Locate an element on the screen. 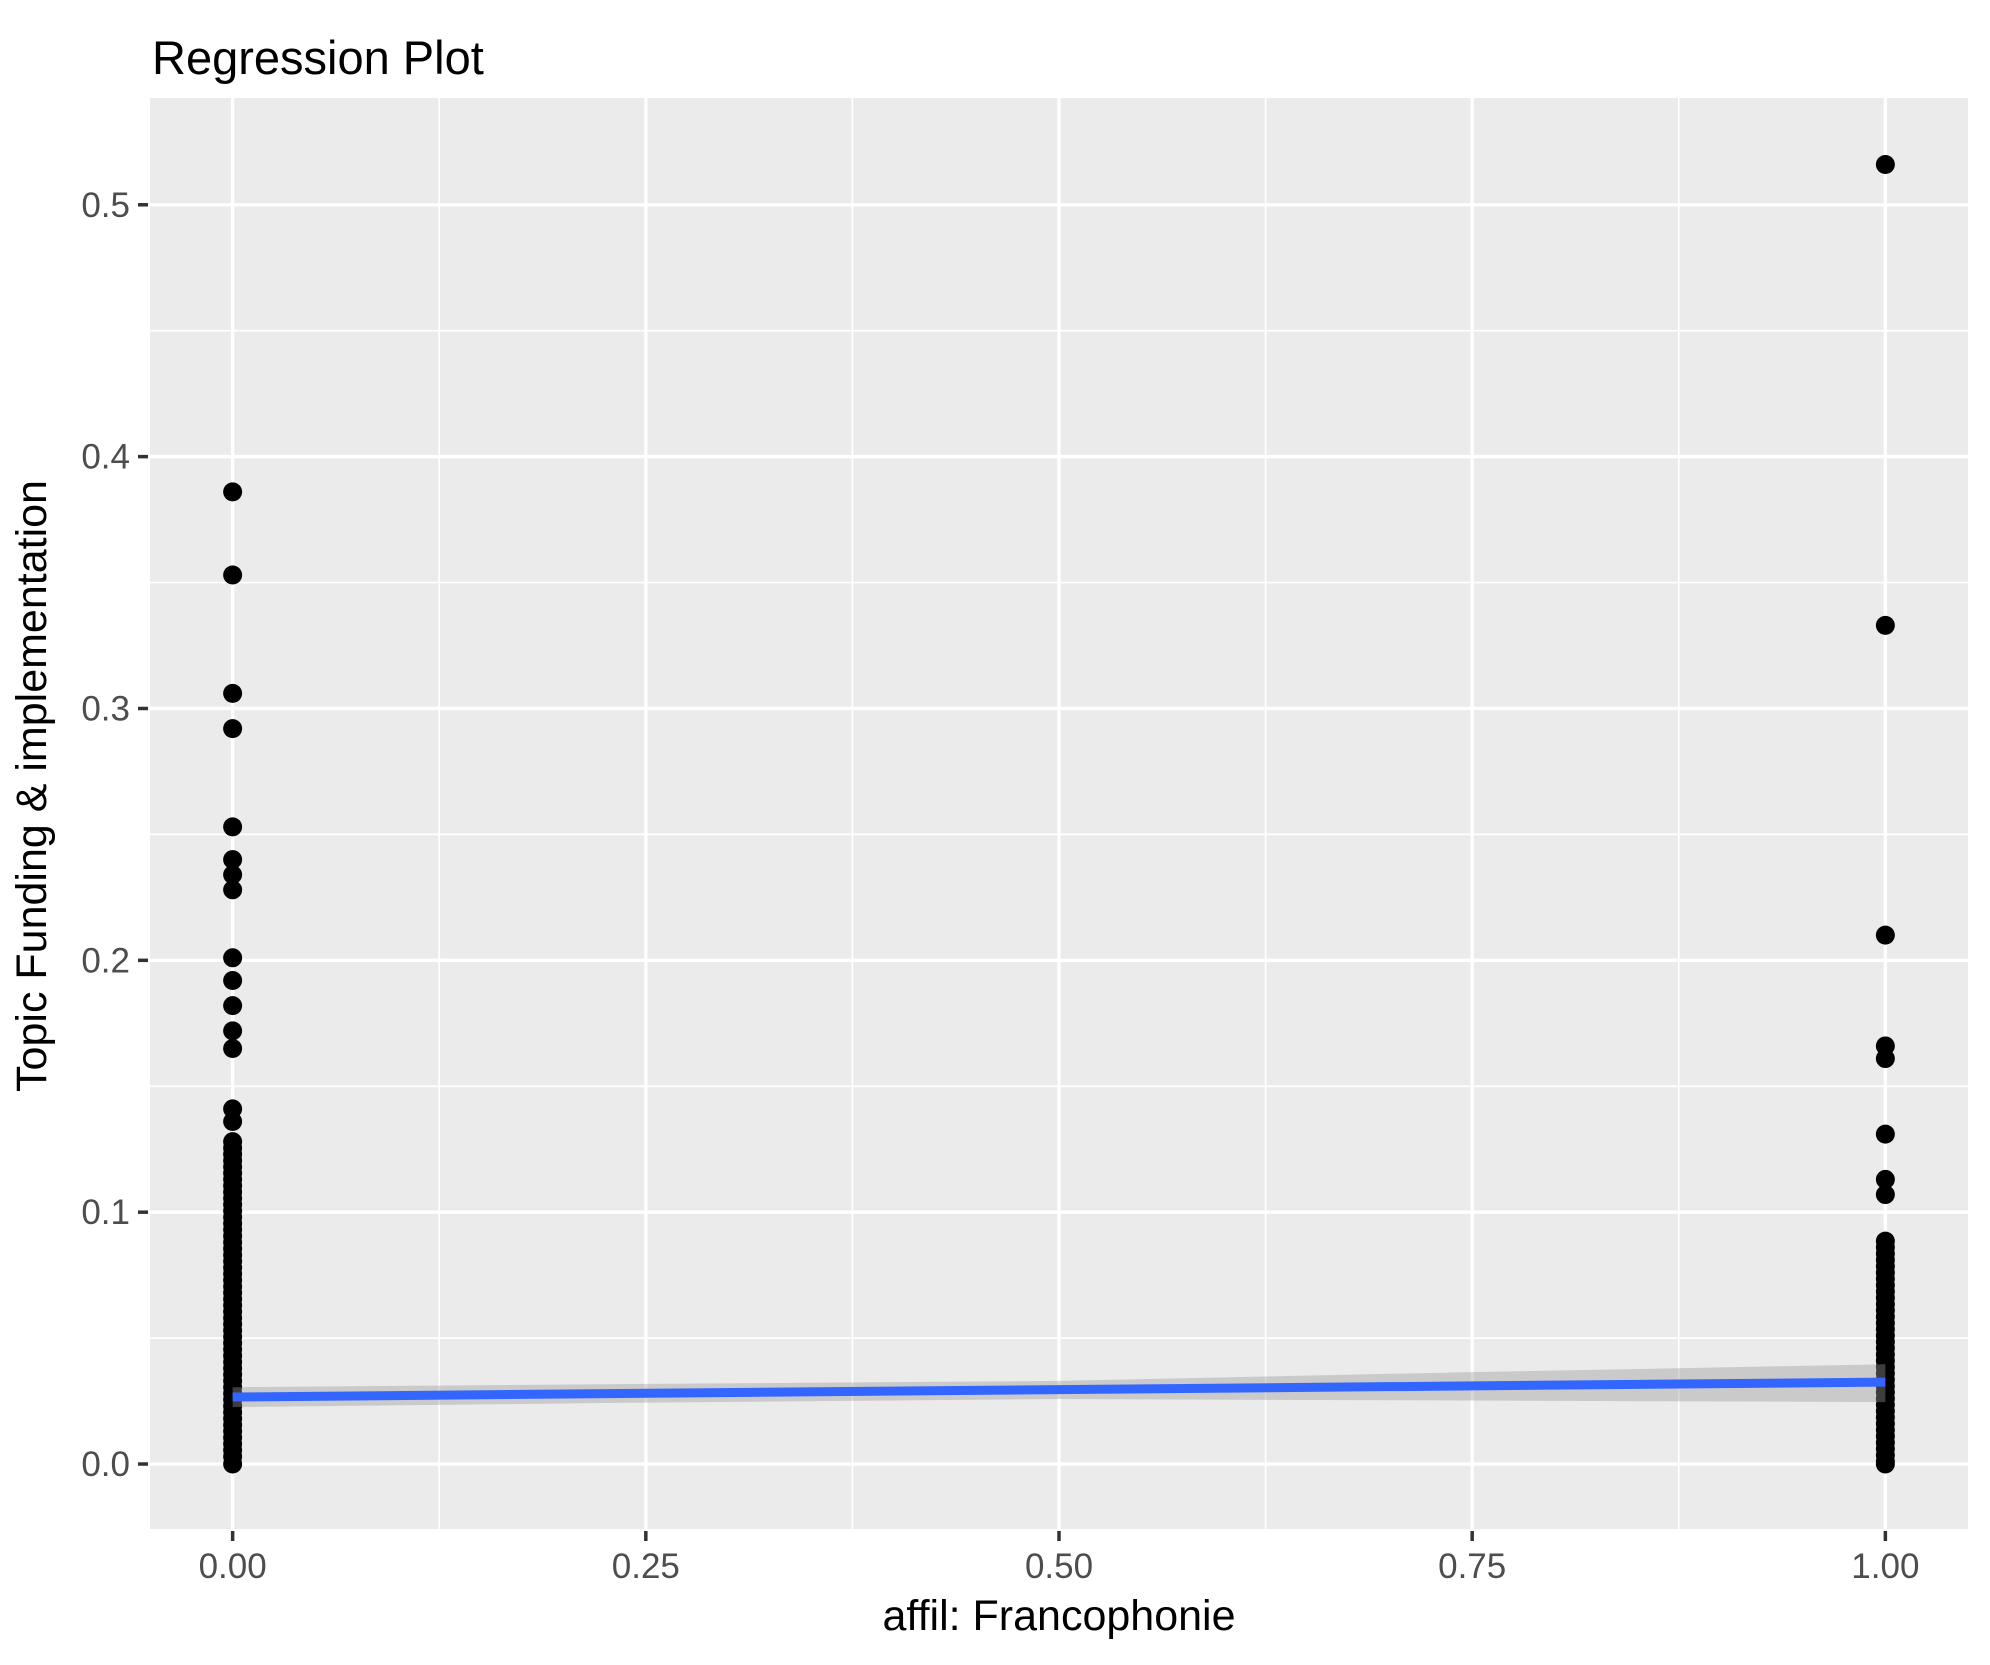 The image size is (1990, 1665). y-axis-tick-labels: 0.0 0.1 0.2 0.3 0.4 0.5 is located at coordinates (105, 835).